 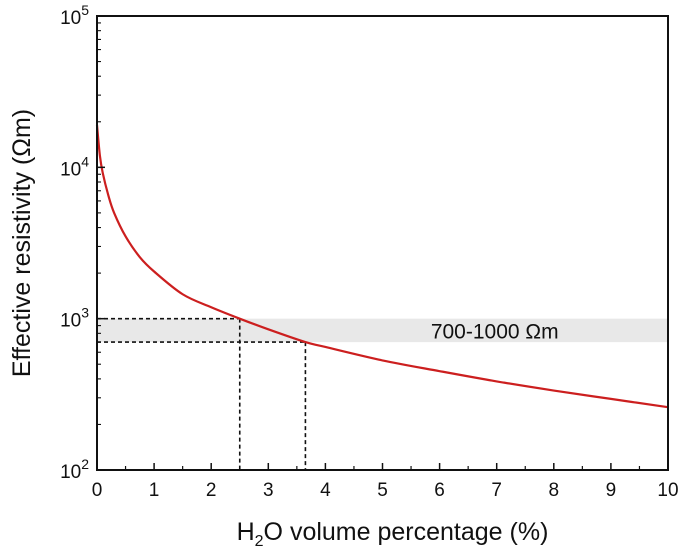 I want to click on x-axis-title-main: H, so click(x=246, y=532).